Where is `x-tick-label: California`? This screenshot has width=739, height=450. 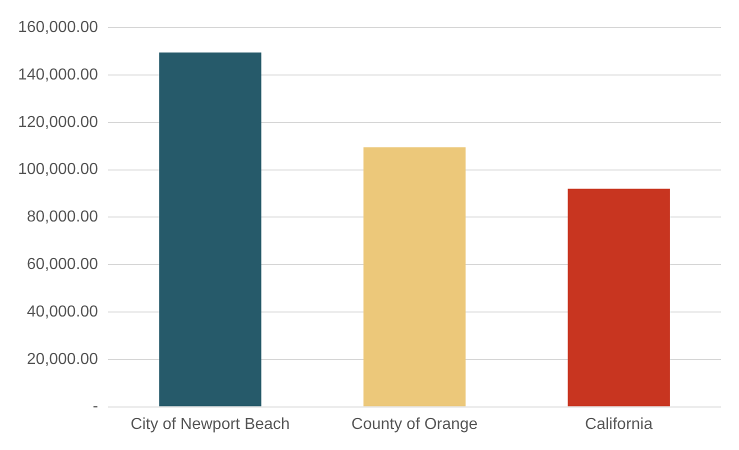 x-tick-label: California is located at coordinates (619, 424).